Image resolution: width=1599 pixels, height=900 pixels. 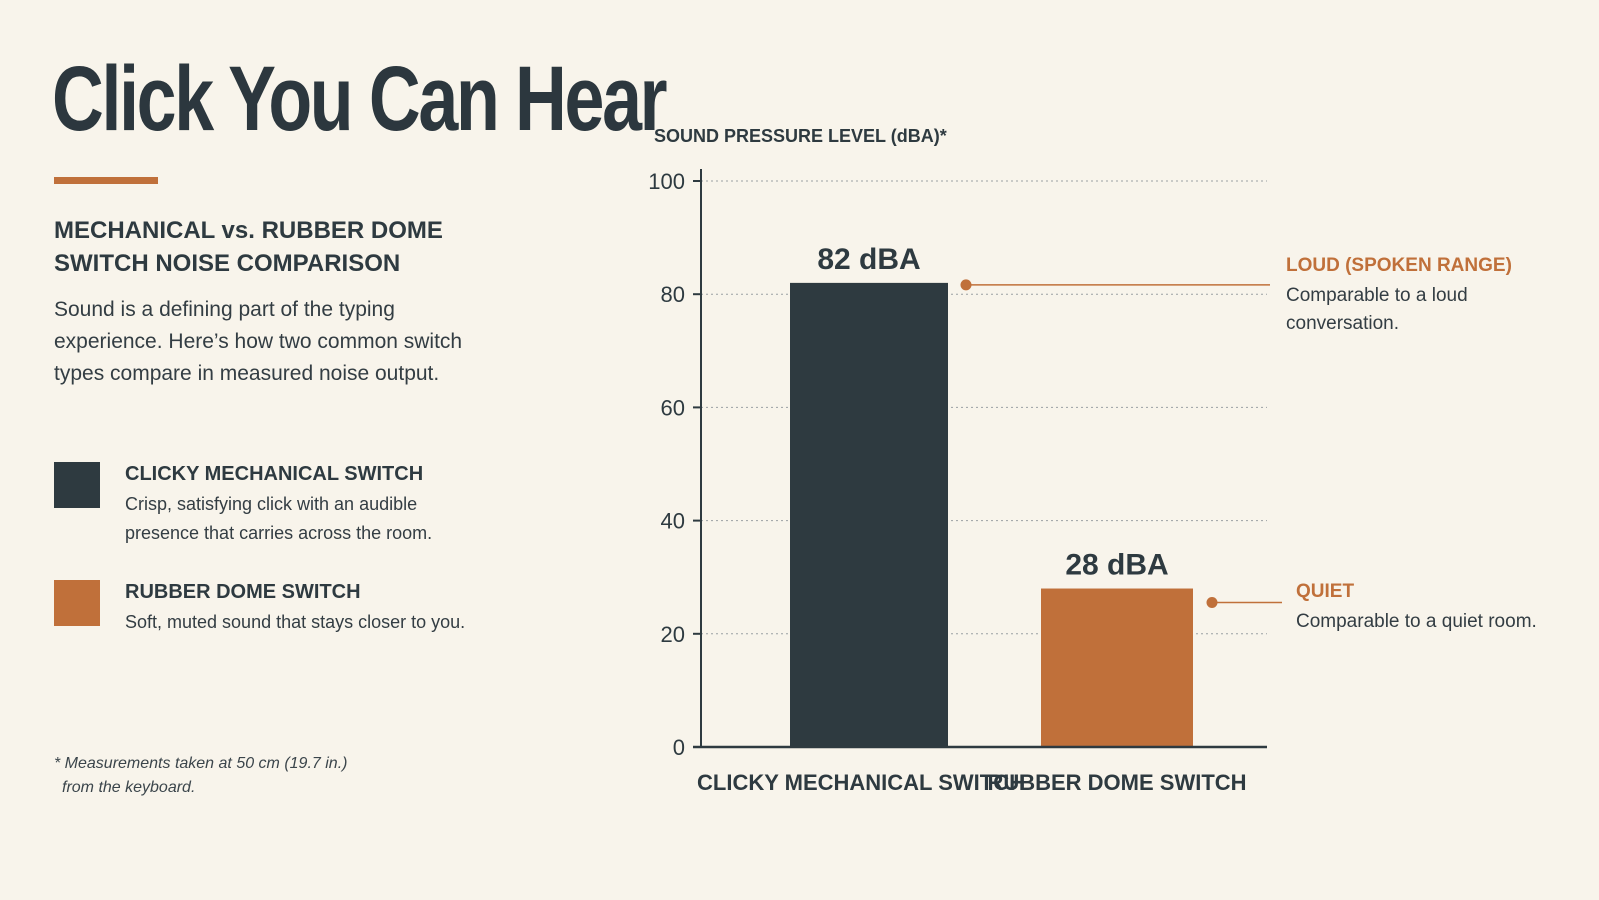 What do you see at coordinates (673, 294) in the screenshot?
I see `y-tick-label-80: 80` at bounding box center [673, 294].